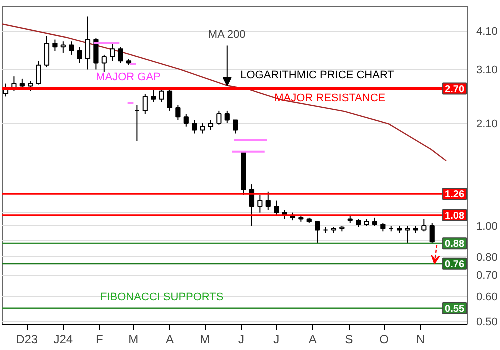 The width and height of the screenshot is (500, 350). Describe the element at coordinates (455, 216) in the screenshot. I see `ref-line-label: 1.08` at that location.